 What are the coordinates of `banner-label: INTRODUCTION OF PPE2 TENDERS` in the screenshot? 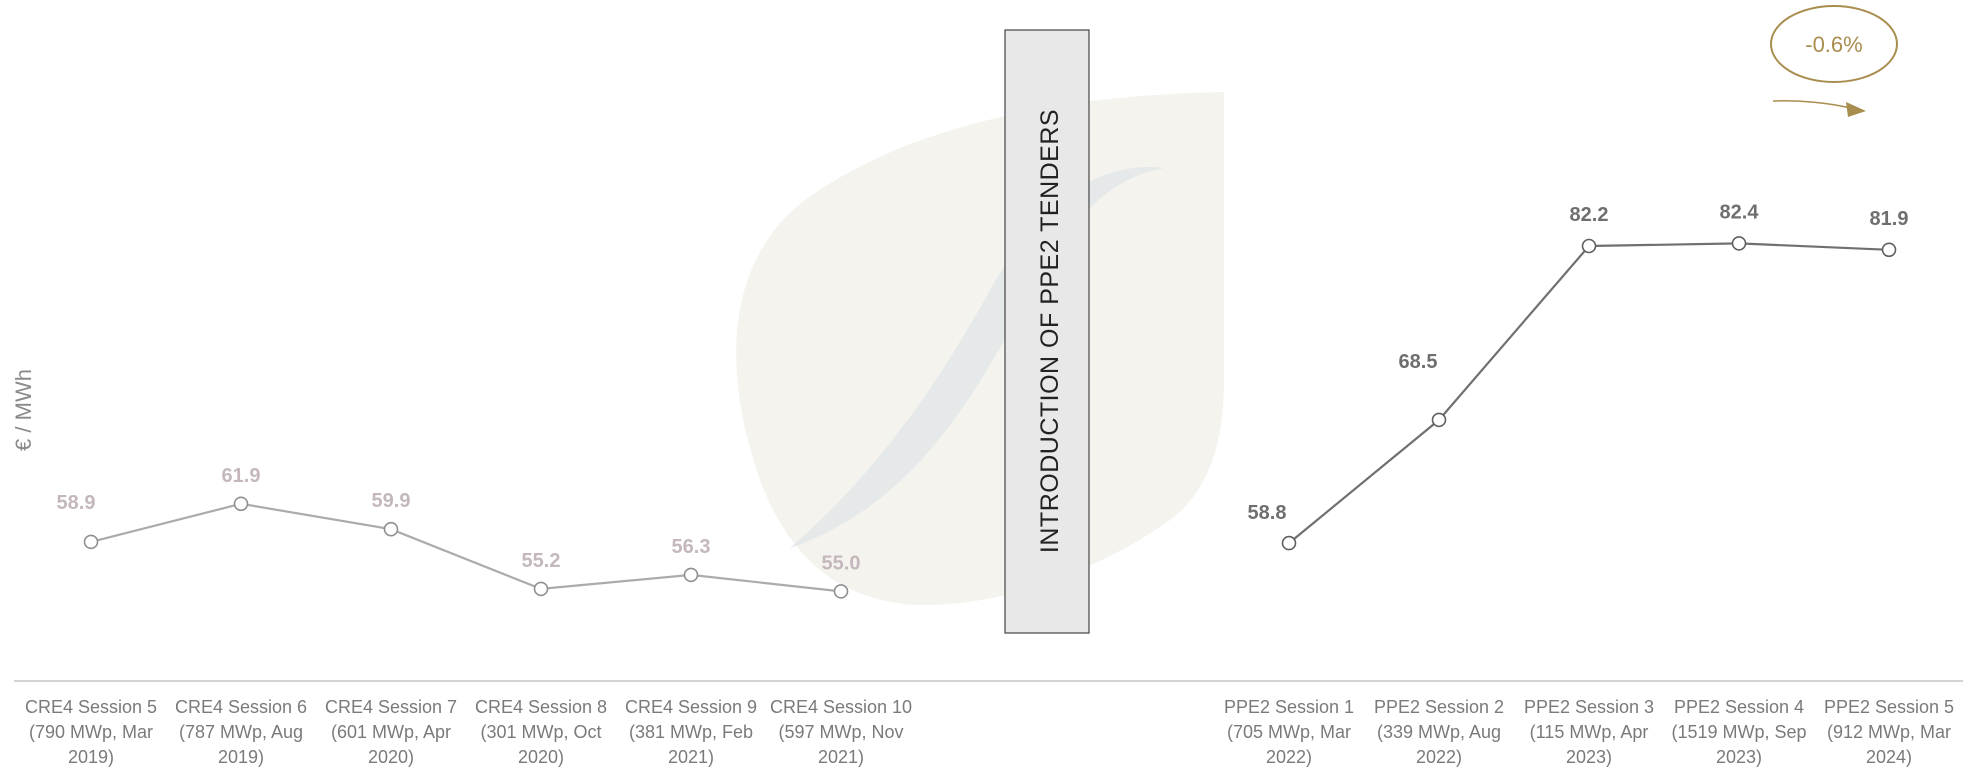 It's located at (1050, 331).